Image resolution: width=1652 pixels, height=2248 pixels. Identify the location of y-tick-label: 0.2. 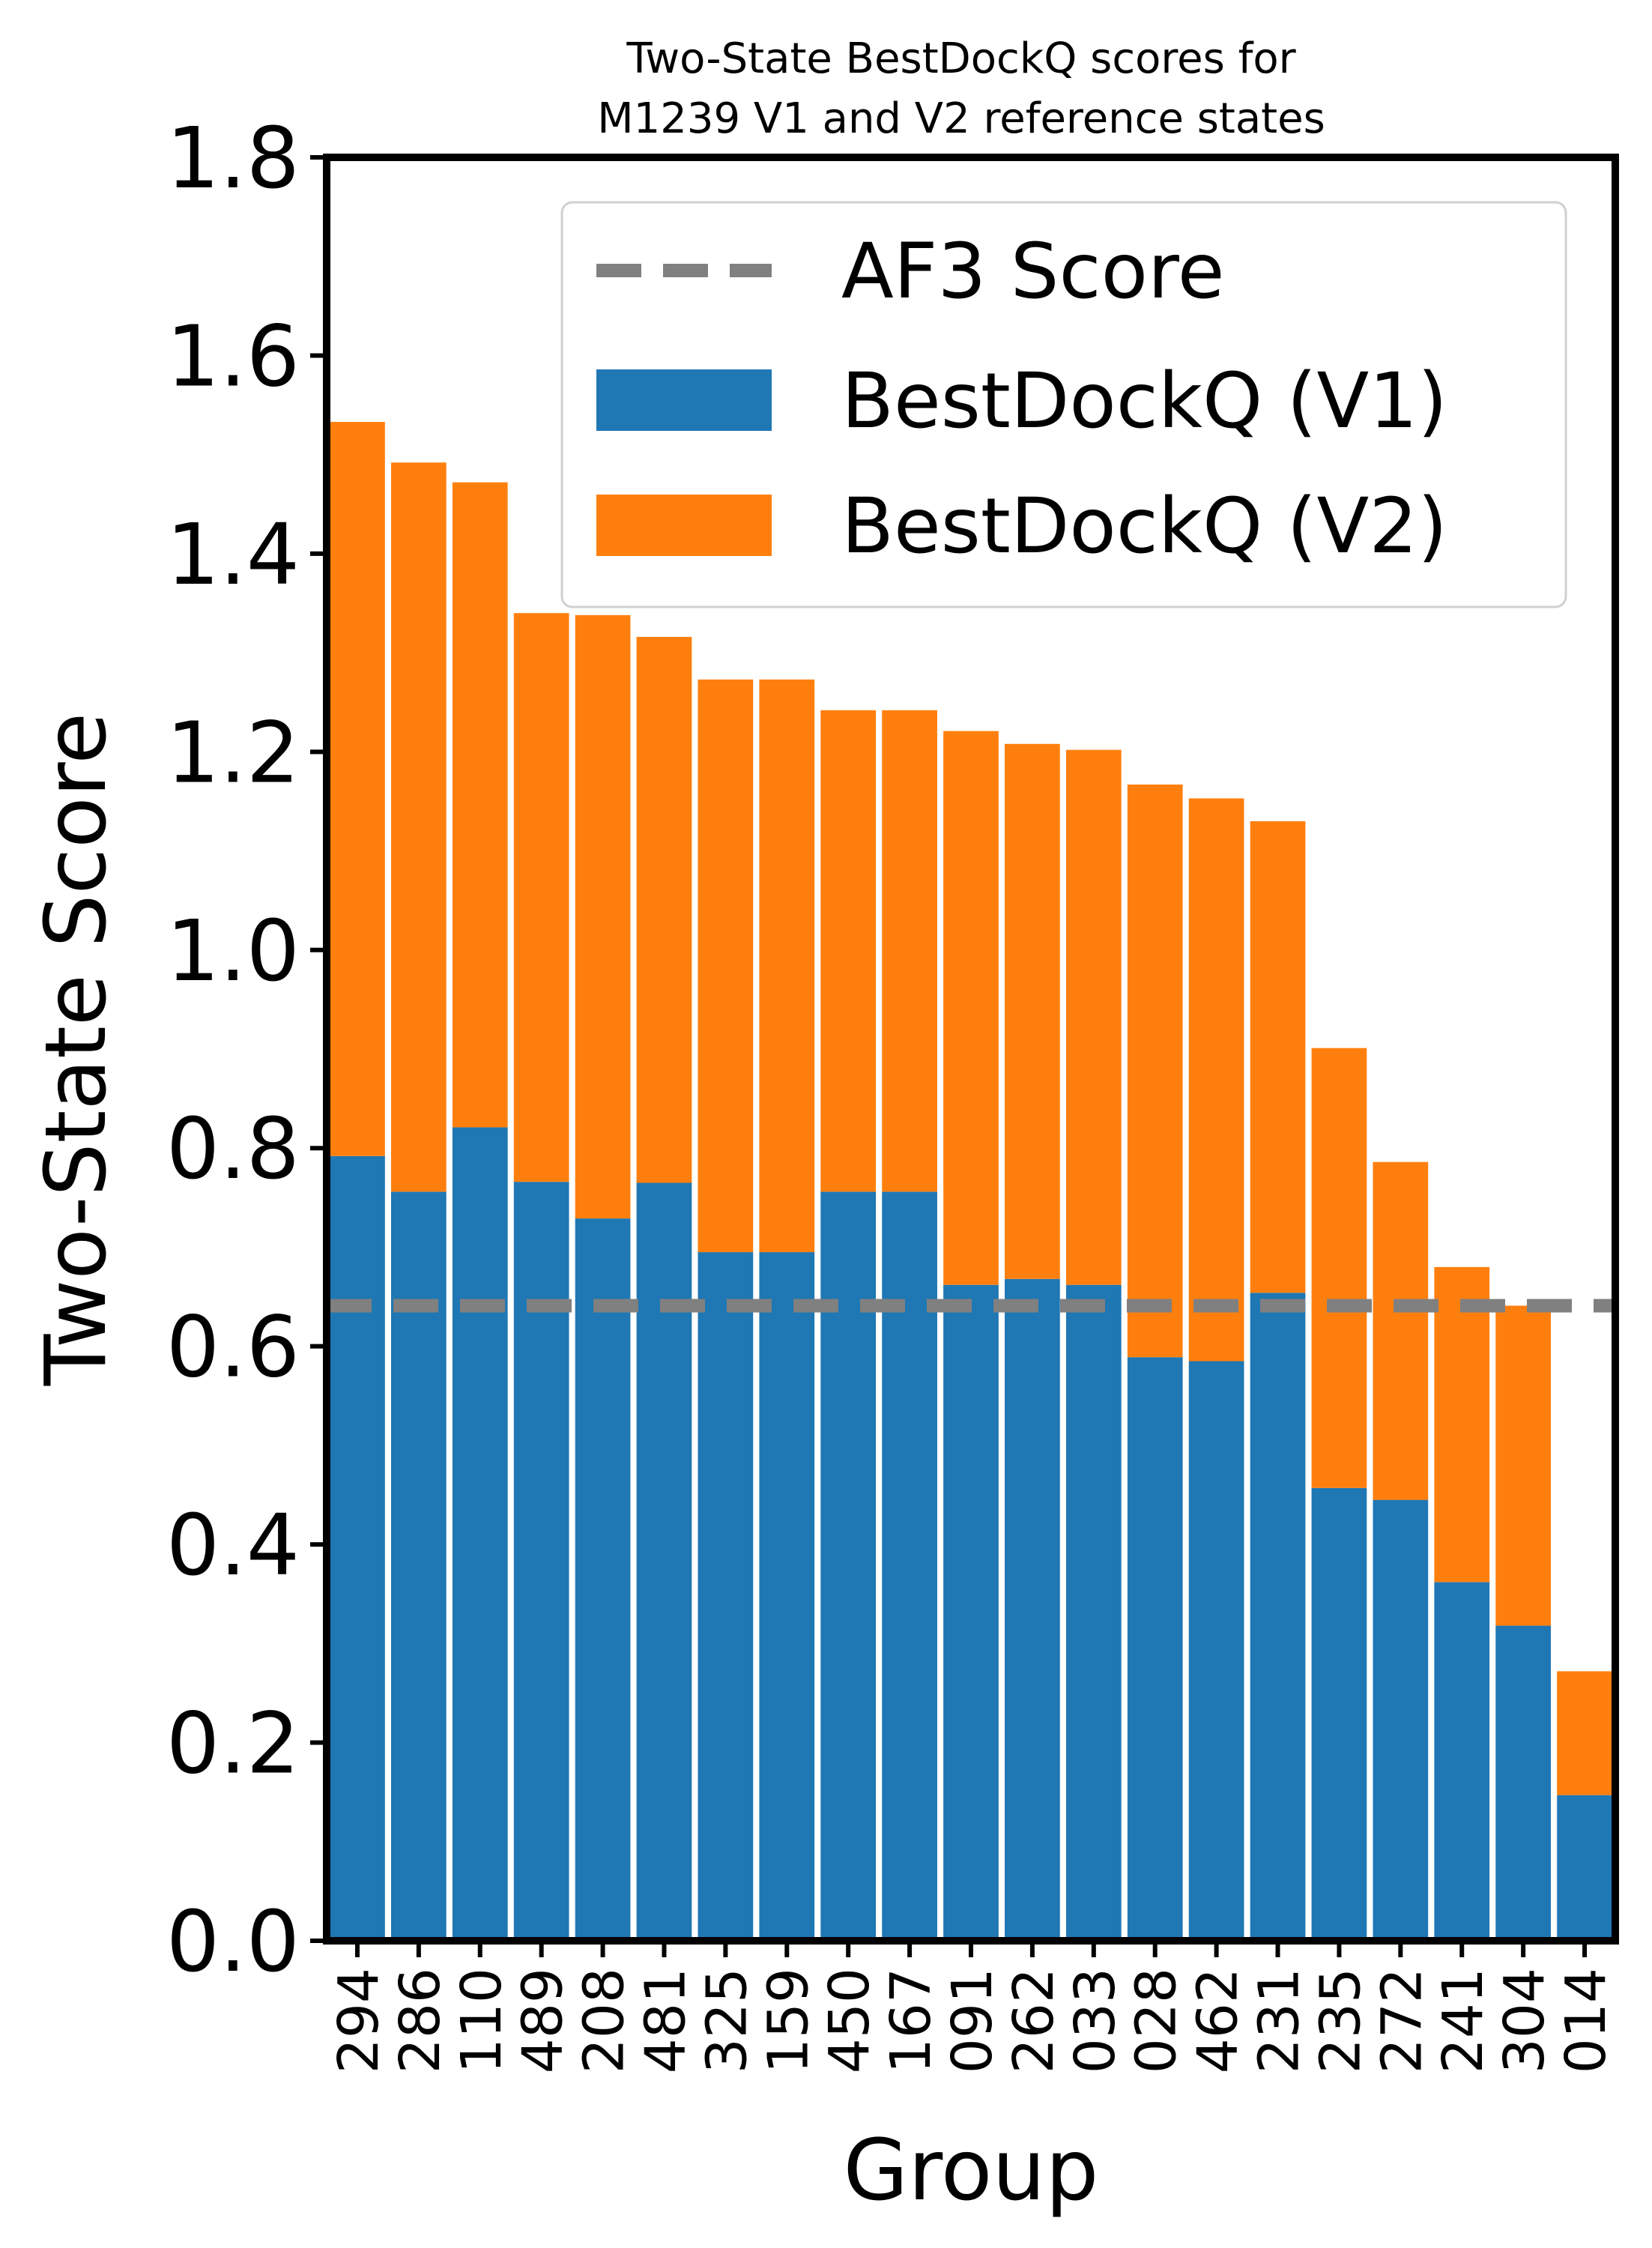
(233, 1744).